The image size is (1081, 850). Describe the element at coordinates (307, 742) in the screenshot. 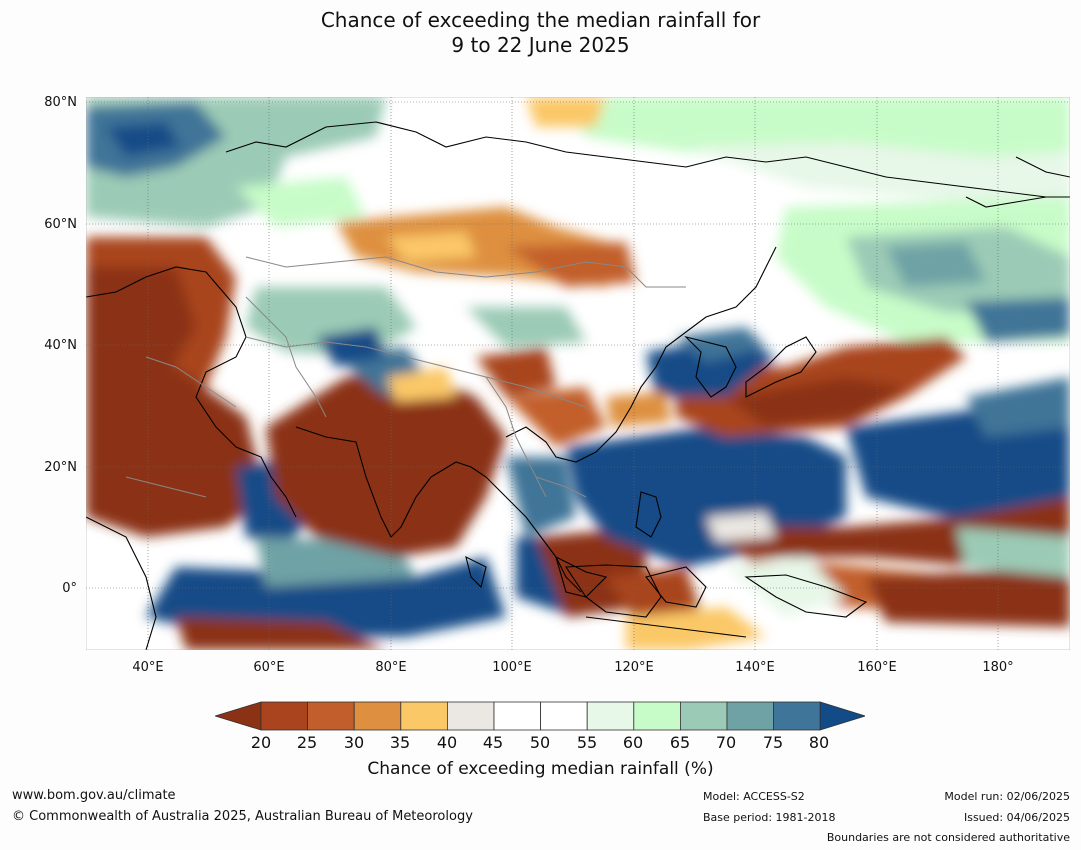

I see `colorbar-tick-25: 25` at that location.